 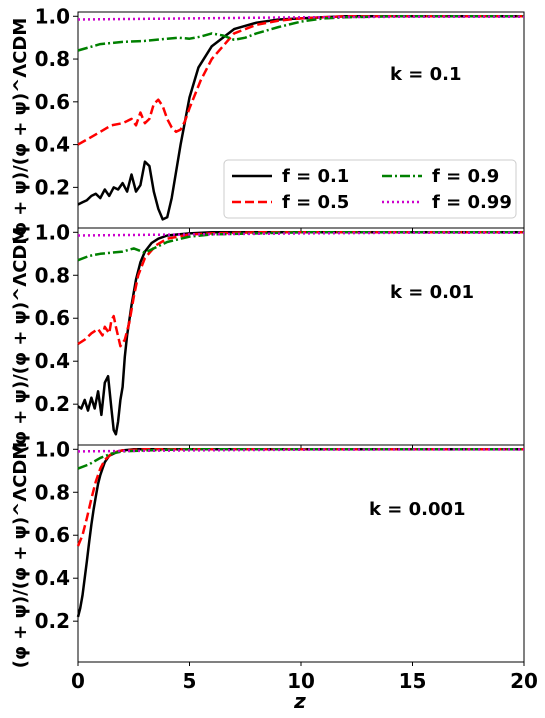 I want to click on legend: f = 0.1 f = 0.5 f = 0.9 f = 0.99, so click(x=370, y=189).